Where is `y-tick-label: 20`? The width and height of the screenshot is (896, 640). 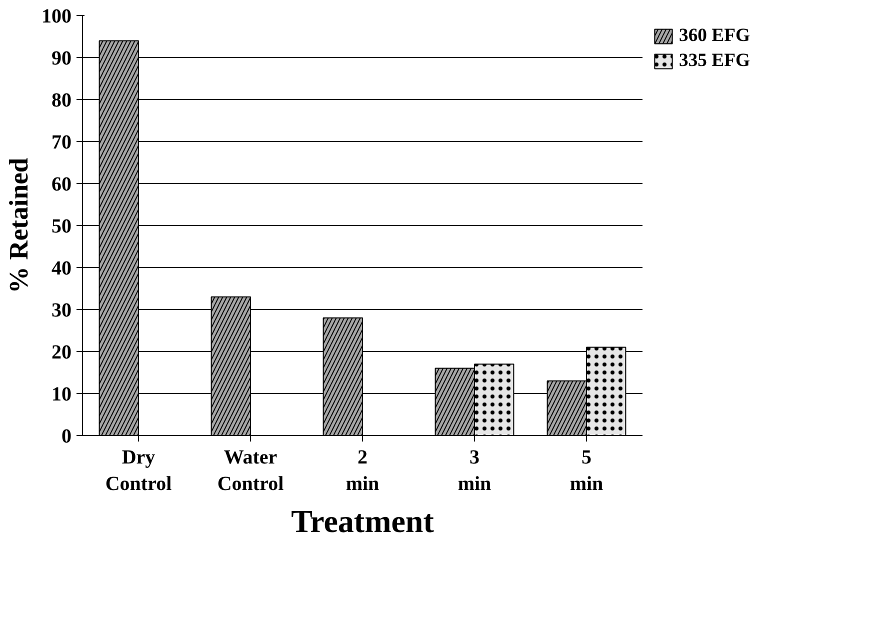
y-tick-label: 20 is located at coordinates (62, 353).